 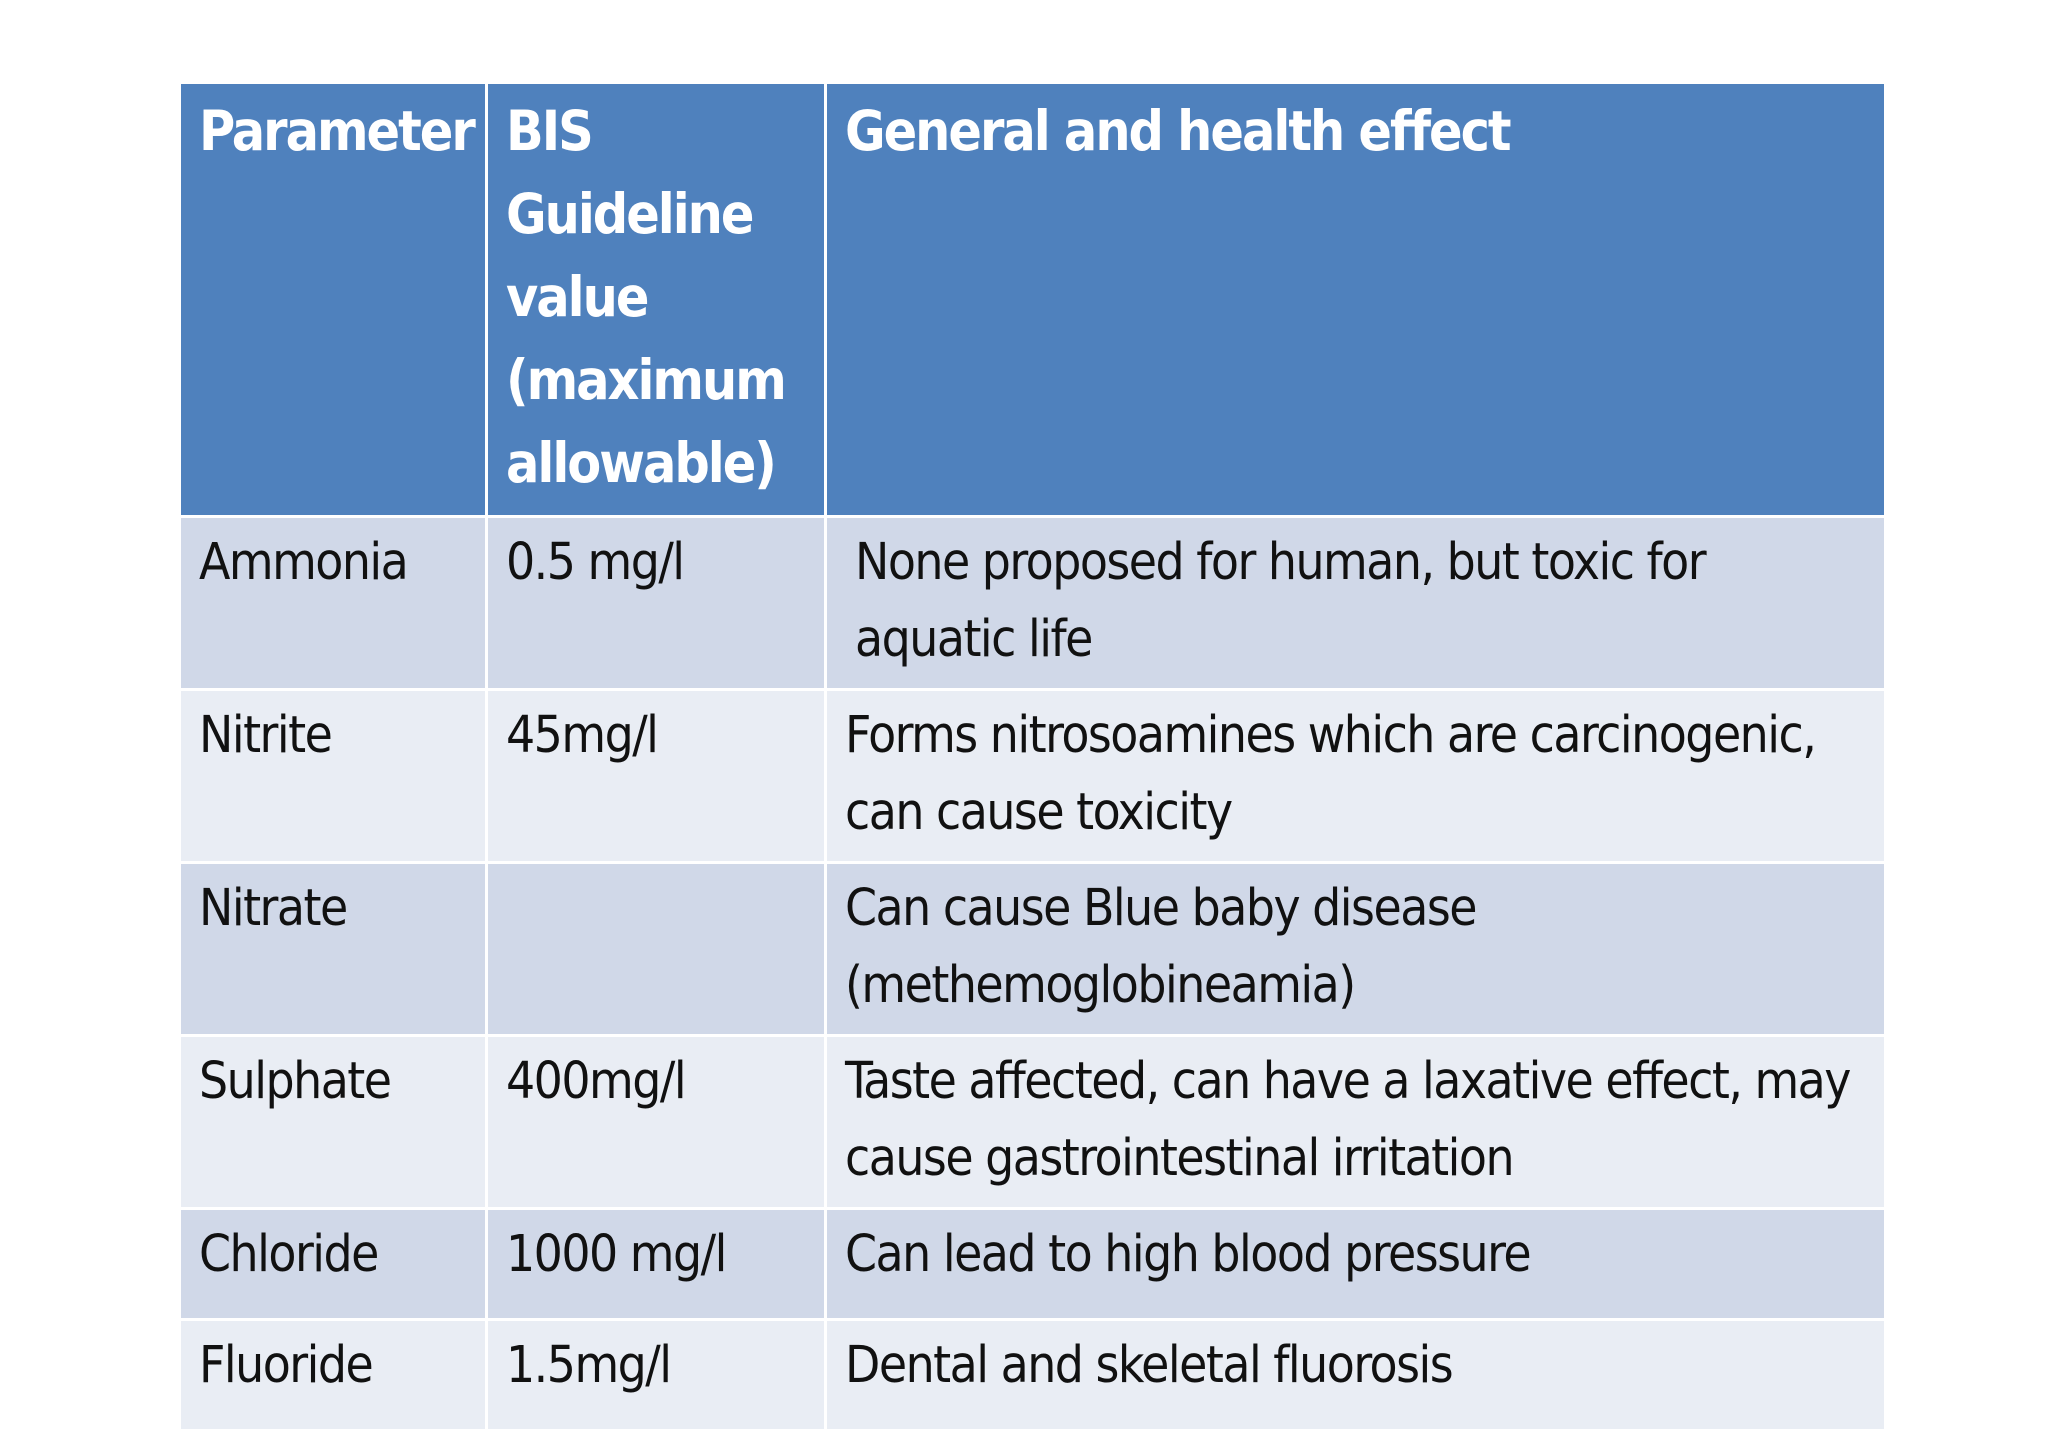 I want to click on parameter-cell: Fluoride, so click(x=333, y=1375).